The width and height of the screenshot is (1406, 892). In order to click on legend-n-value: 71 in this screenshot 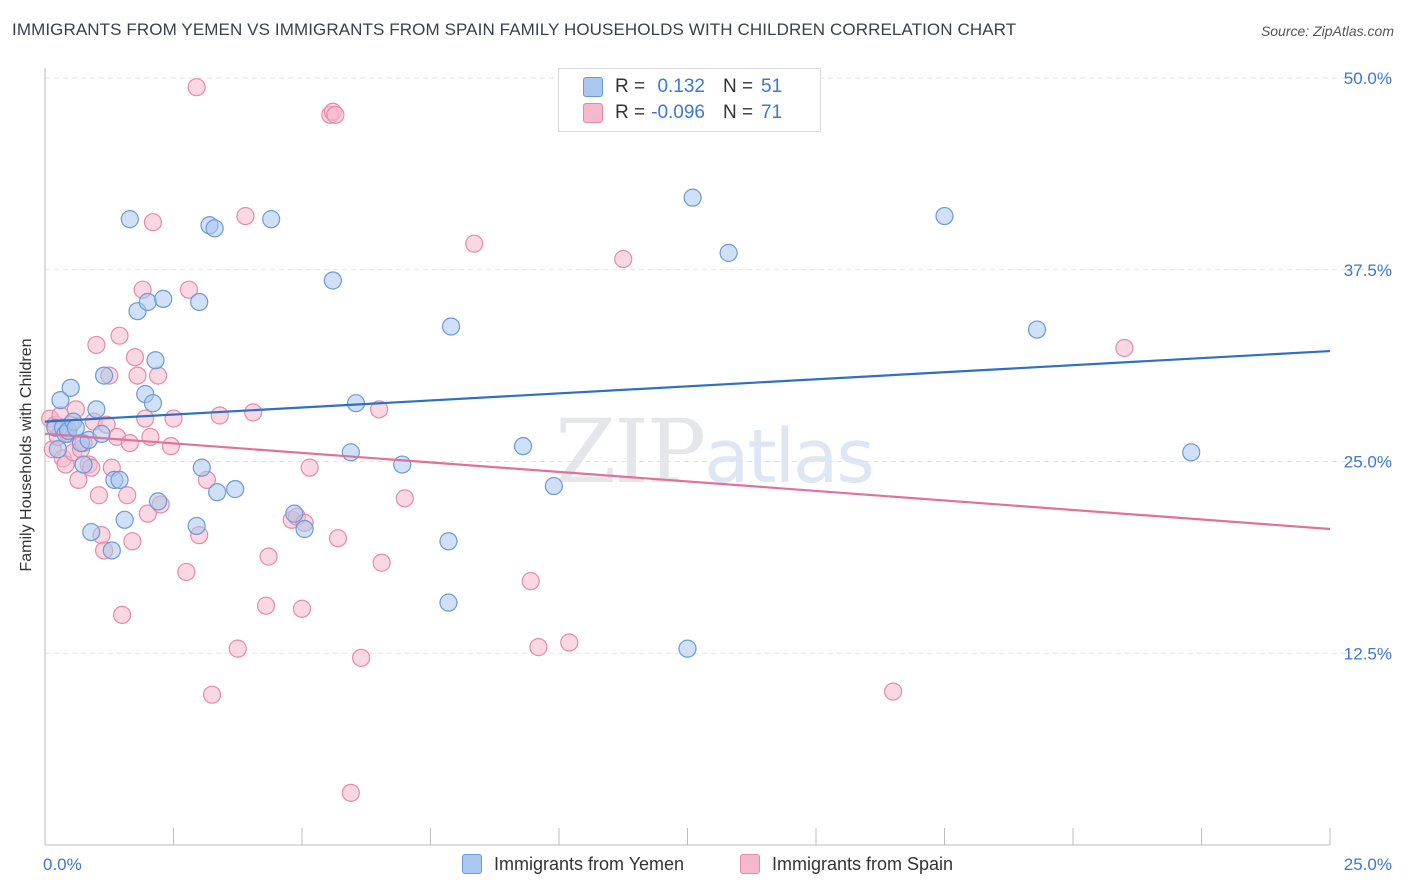, I will do `click(772, 112)`.